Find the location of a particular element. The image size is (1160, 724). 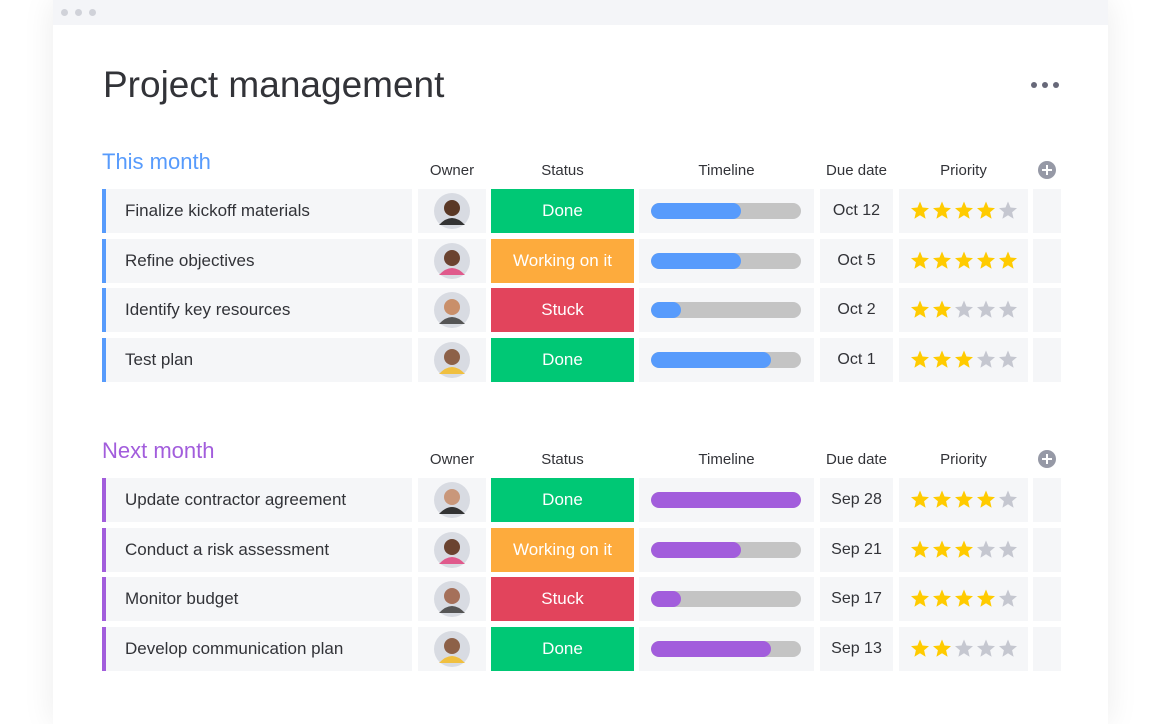

group-title: Next month is located at coordinates (158, 450).